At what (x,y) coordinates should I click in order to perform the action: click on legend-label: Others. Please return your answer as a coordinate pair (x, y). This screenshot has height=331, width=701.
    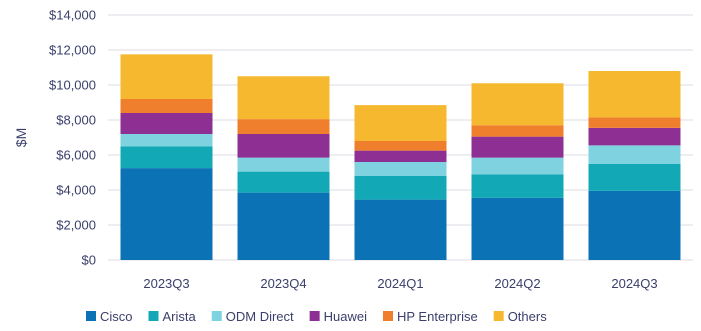
    Looking at the image, I should click on (528, 316).